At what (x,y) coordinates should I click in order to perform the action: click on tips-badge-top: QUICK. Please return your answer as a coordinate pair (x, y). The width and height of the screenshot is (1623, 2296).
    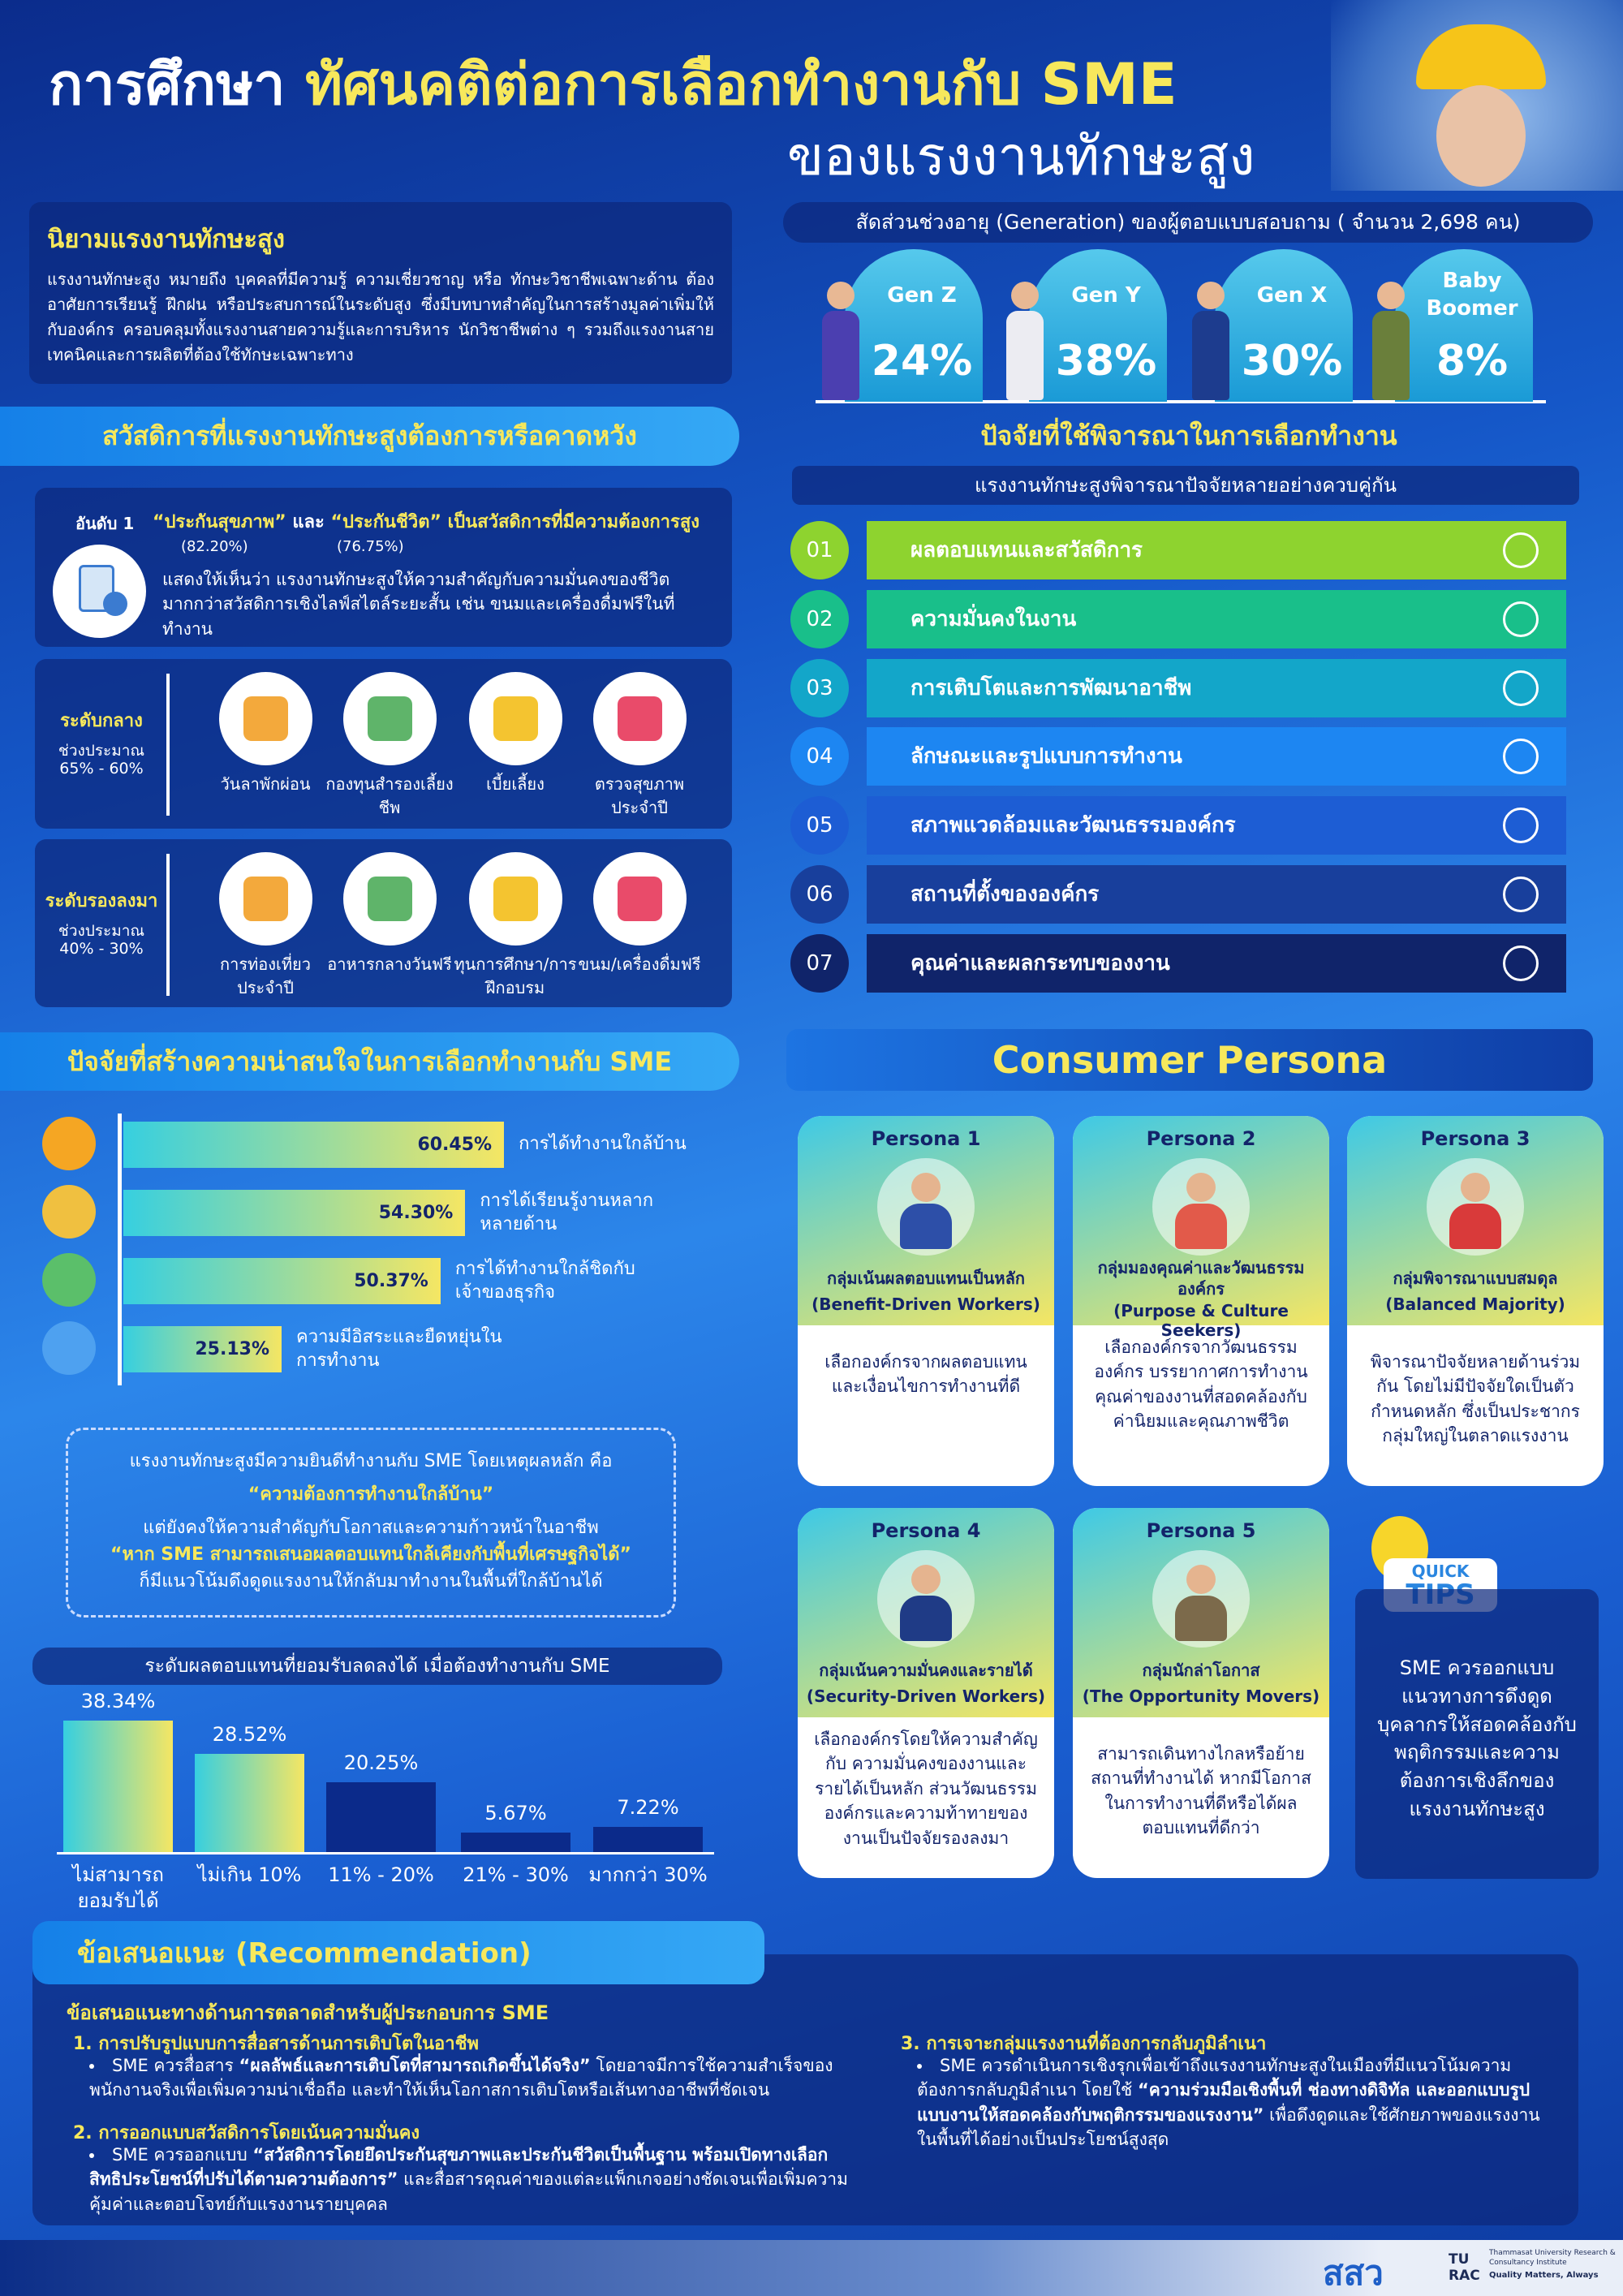
    Looking at the image, I should click on (1440, 1571).